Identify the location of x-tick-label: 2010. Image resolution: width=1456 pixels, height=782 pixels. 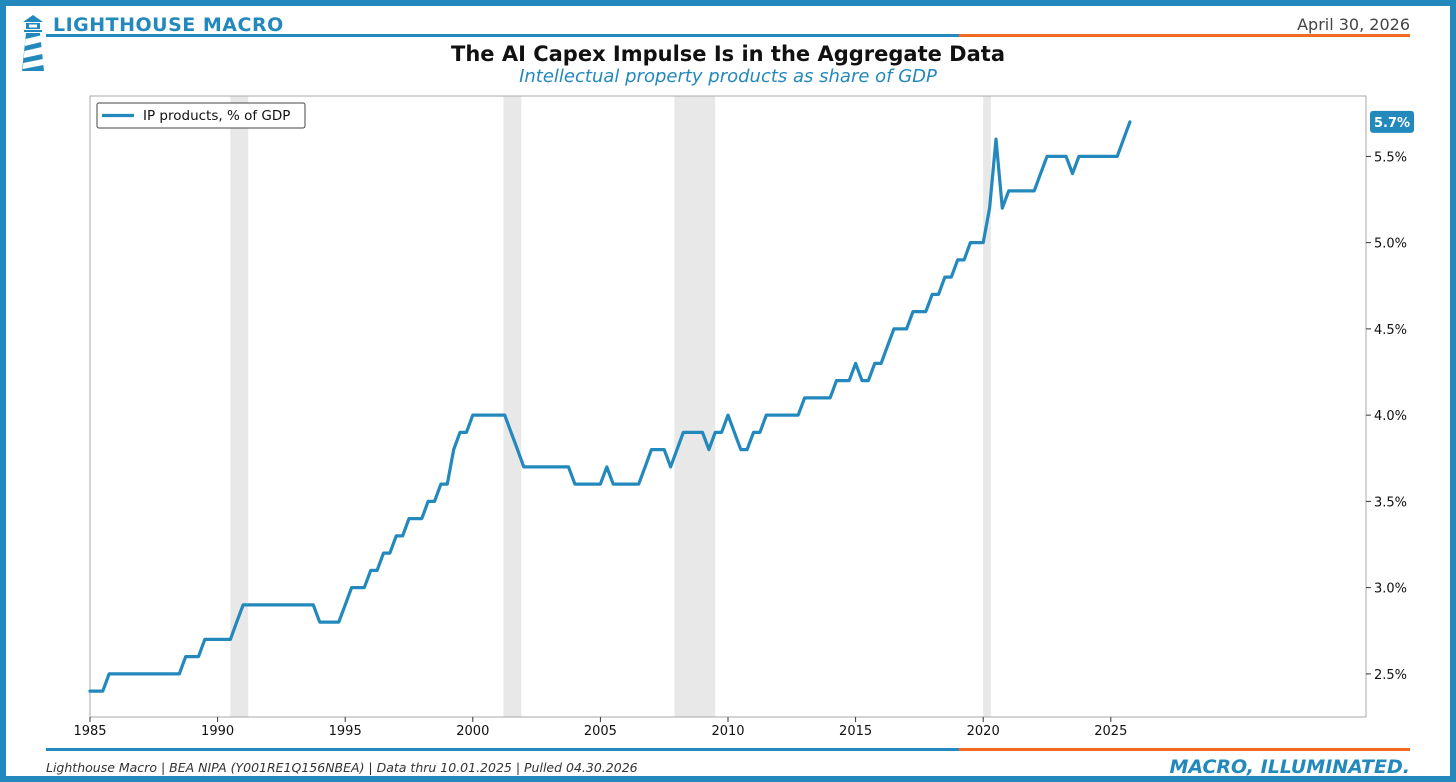
(727, 731).